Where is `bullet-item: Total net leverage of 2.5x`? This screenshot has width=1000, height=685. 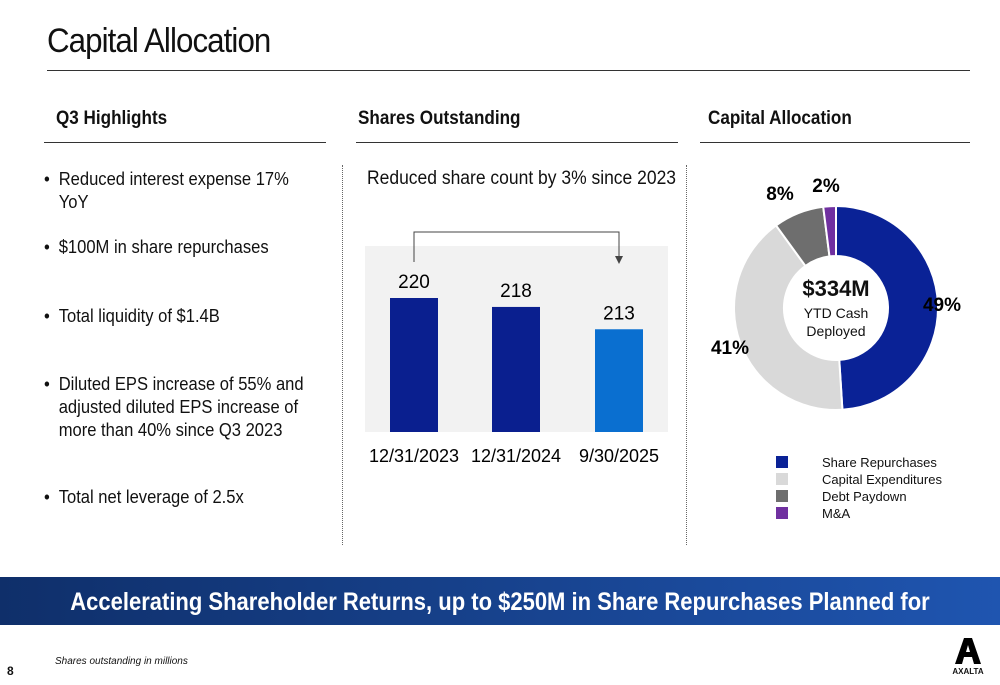
bullet-item: Total net leverage of 2.5x is located at coordinates (177, 497).